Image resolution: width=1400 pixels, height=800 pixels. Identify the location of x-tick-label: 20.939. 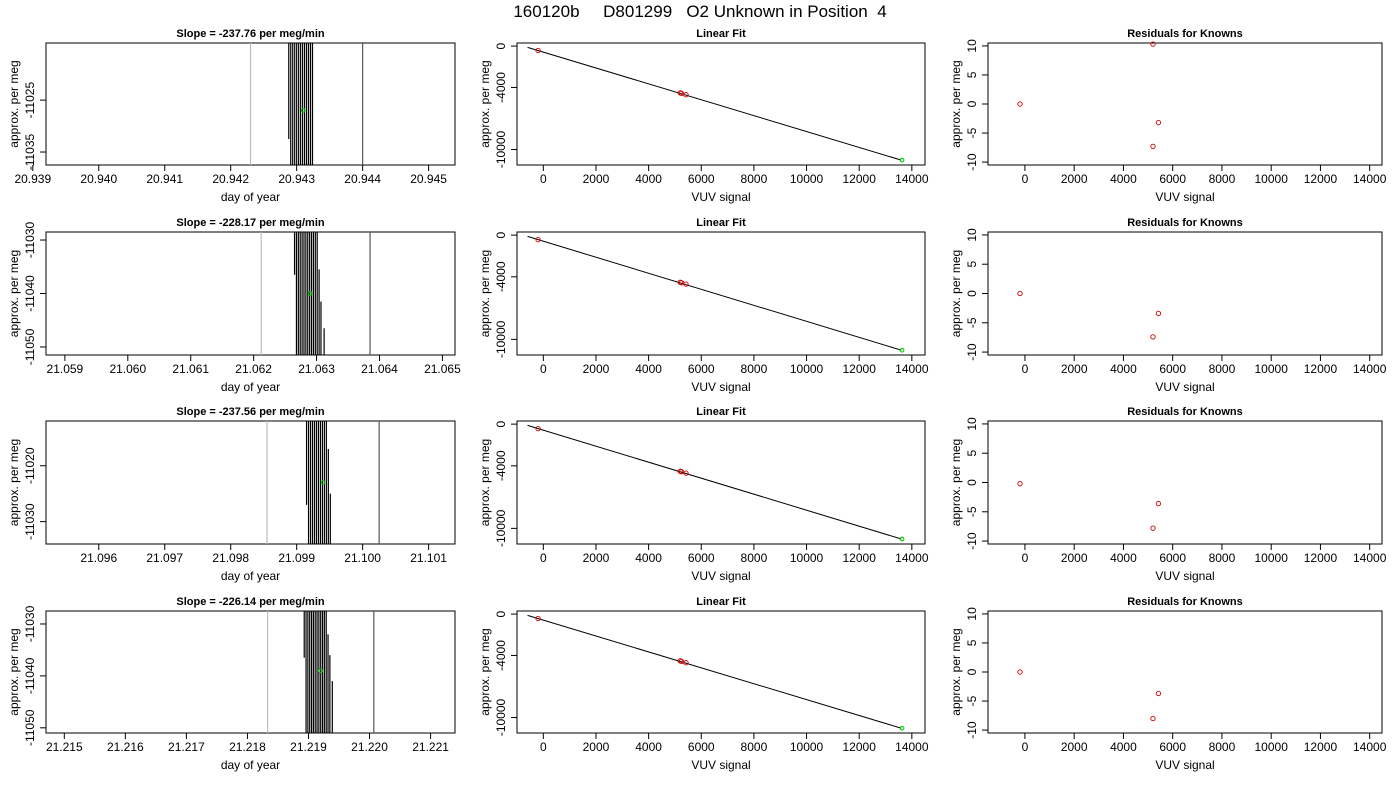
(32, 179).